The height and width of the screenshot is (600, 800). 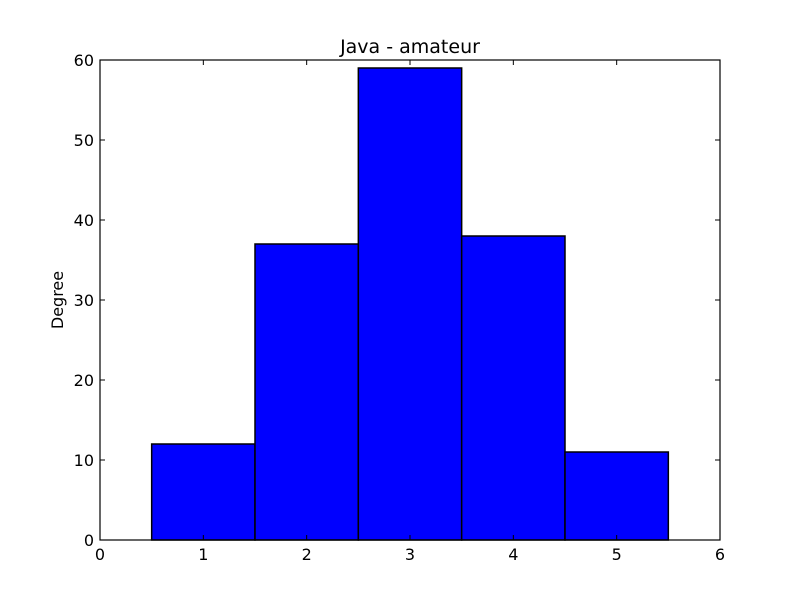 What do you see at coordinates (84, 220) in the screenshot?
I see `y-tick-label: 40` at bounding box center [84, 220].